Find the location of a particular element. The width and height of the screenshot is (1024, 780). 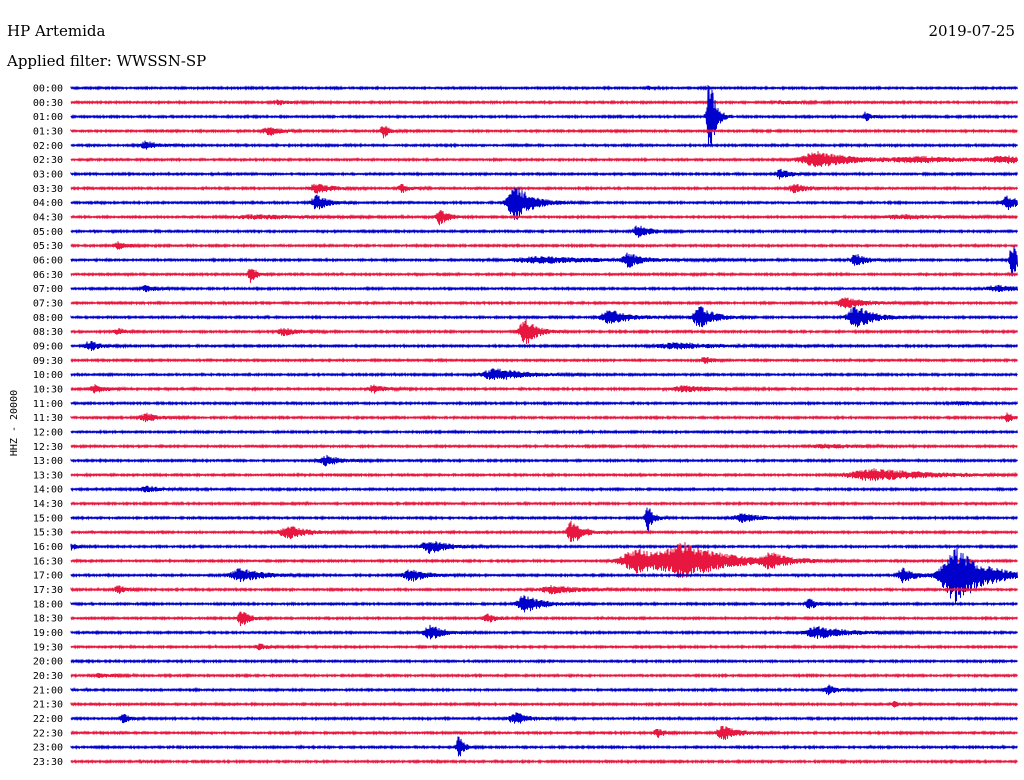

time-tick-label: 10:30 is located at coordinates (48, 389).